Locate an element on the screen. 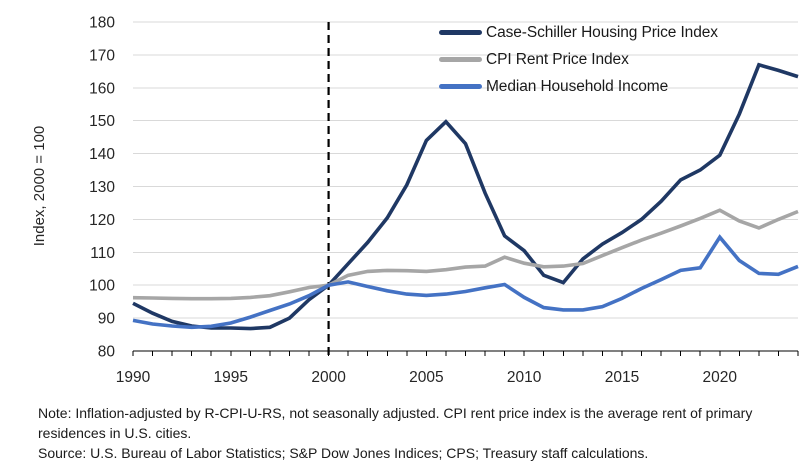  y-tick-label: 170 is located at coordinates (102, 55).